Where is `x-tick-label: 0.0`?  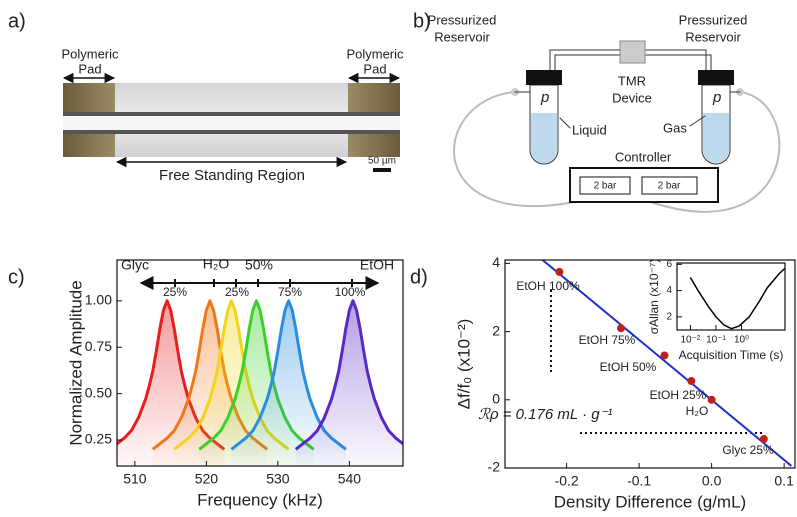
x-tick-label: 0.0 is located at coordinates (712, 481).